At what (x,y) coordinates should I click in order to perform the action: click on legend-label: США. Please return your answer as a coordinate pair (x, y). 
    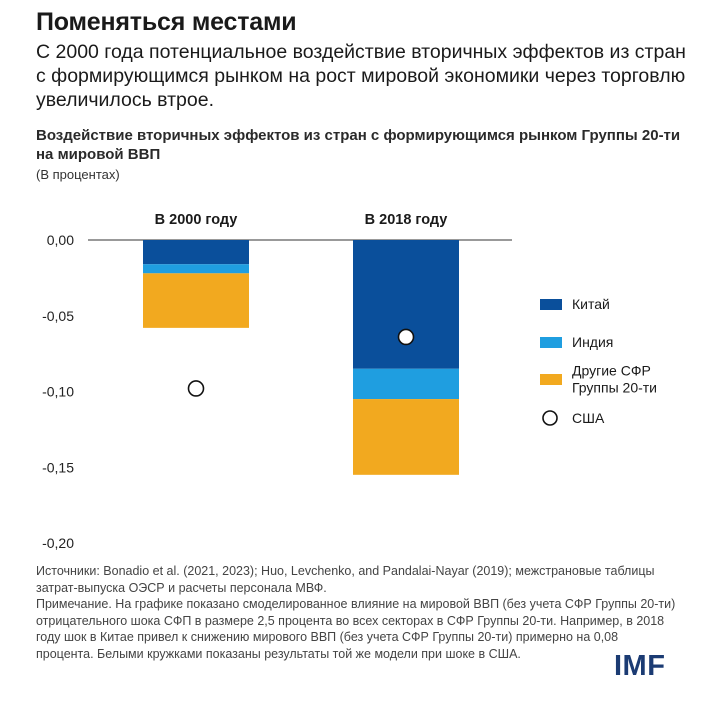
    Looking at the image, I should click on (588, 418).